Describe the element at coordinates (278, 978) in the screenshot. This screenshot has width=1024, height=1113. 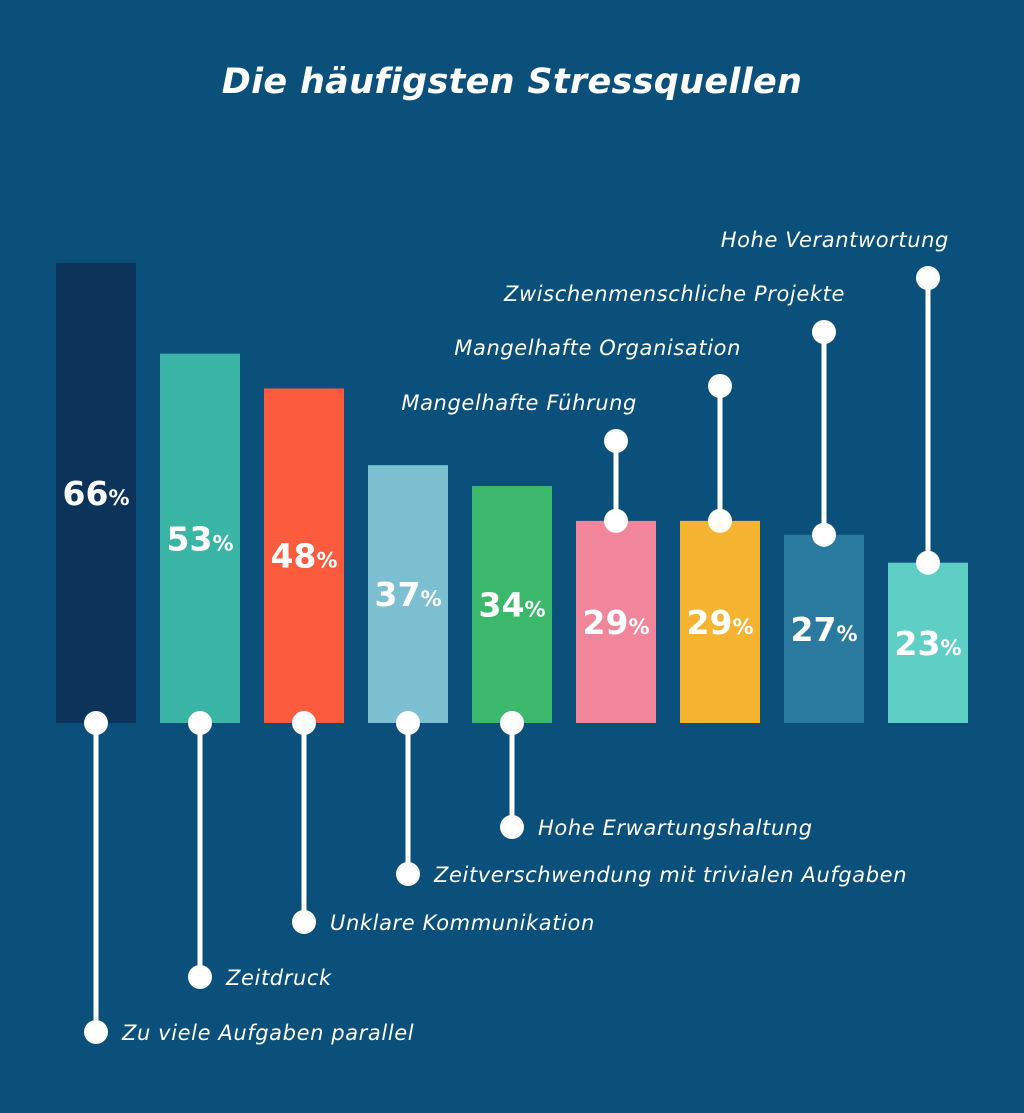
I see `category-label: Zeitdruck` at that location.